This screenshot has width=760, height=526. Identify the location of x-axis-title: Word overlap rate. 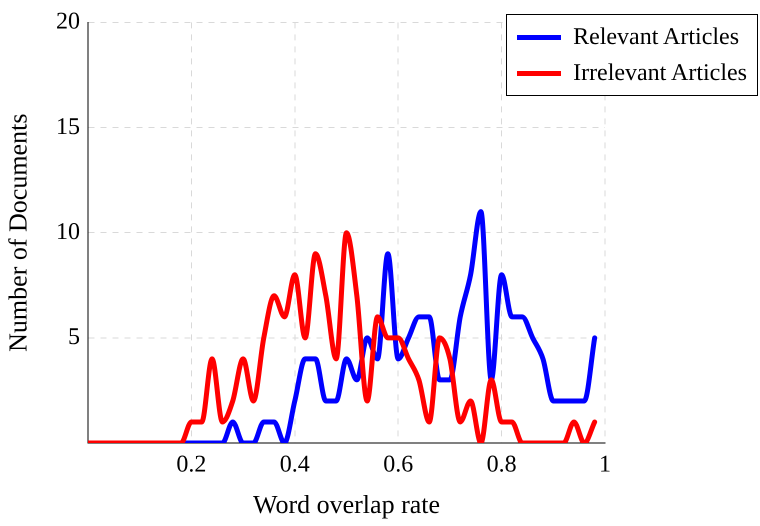
(346, 505).